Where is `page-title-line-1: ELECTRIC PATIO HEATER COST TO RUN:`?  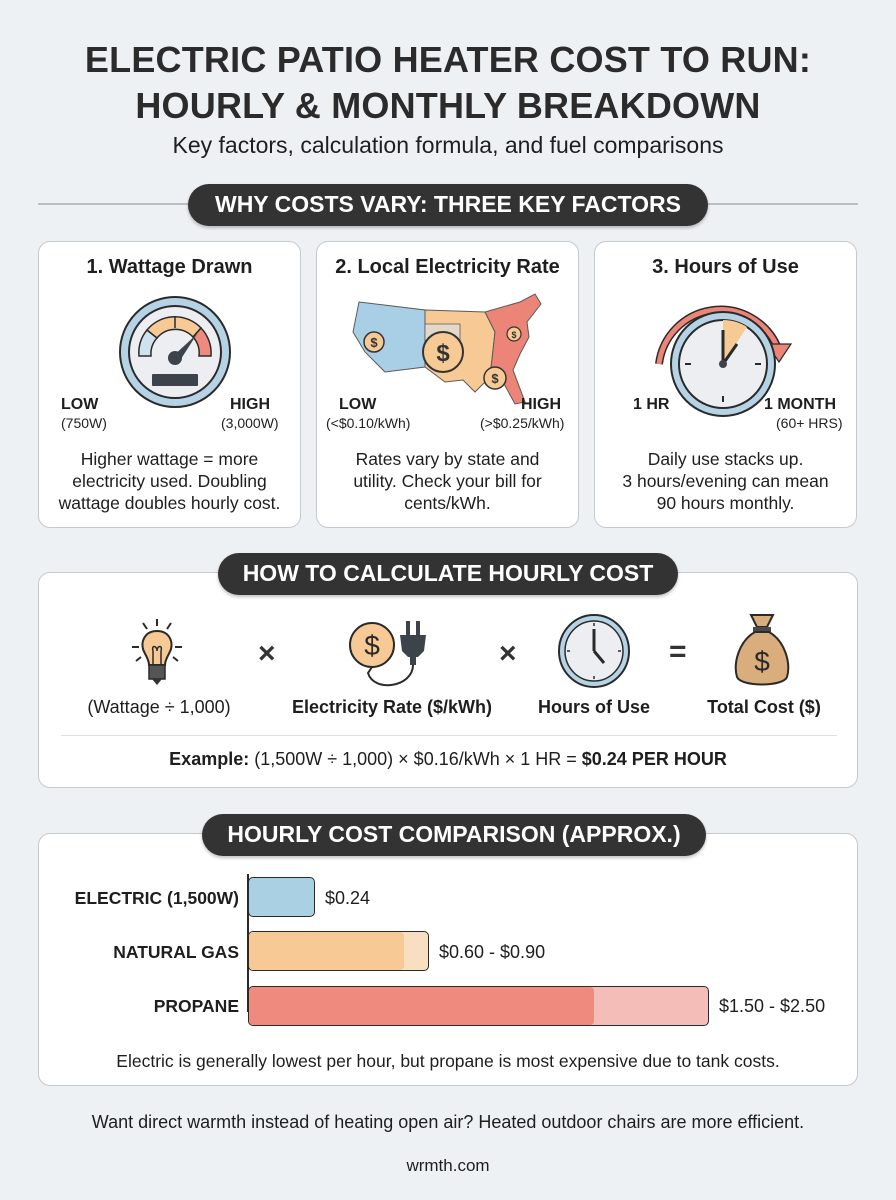
page-title-line-1: ELECTRIC PATIO HEATER COST TO RUN: is located at coordinates (448, 59).